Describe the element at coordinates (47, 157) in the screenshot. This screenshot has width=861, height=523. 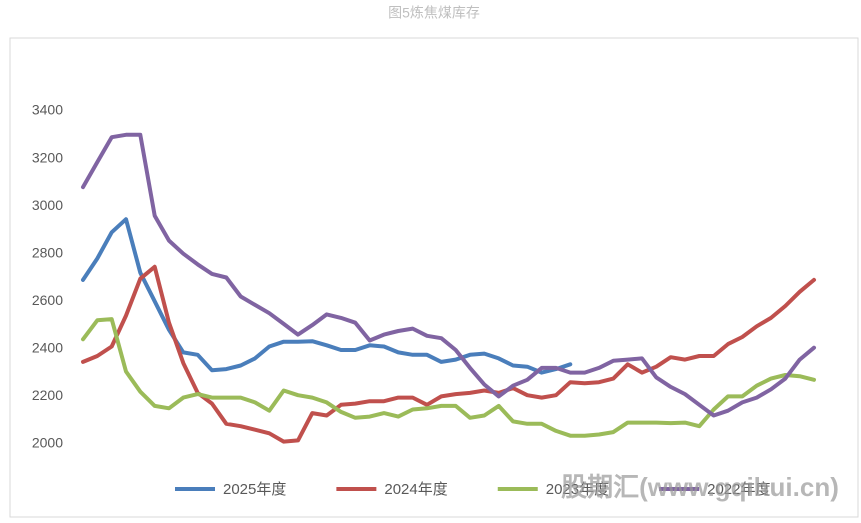
I see `y-tick-label: 3200` at that location.